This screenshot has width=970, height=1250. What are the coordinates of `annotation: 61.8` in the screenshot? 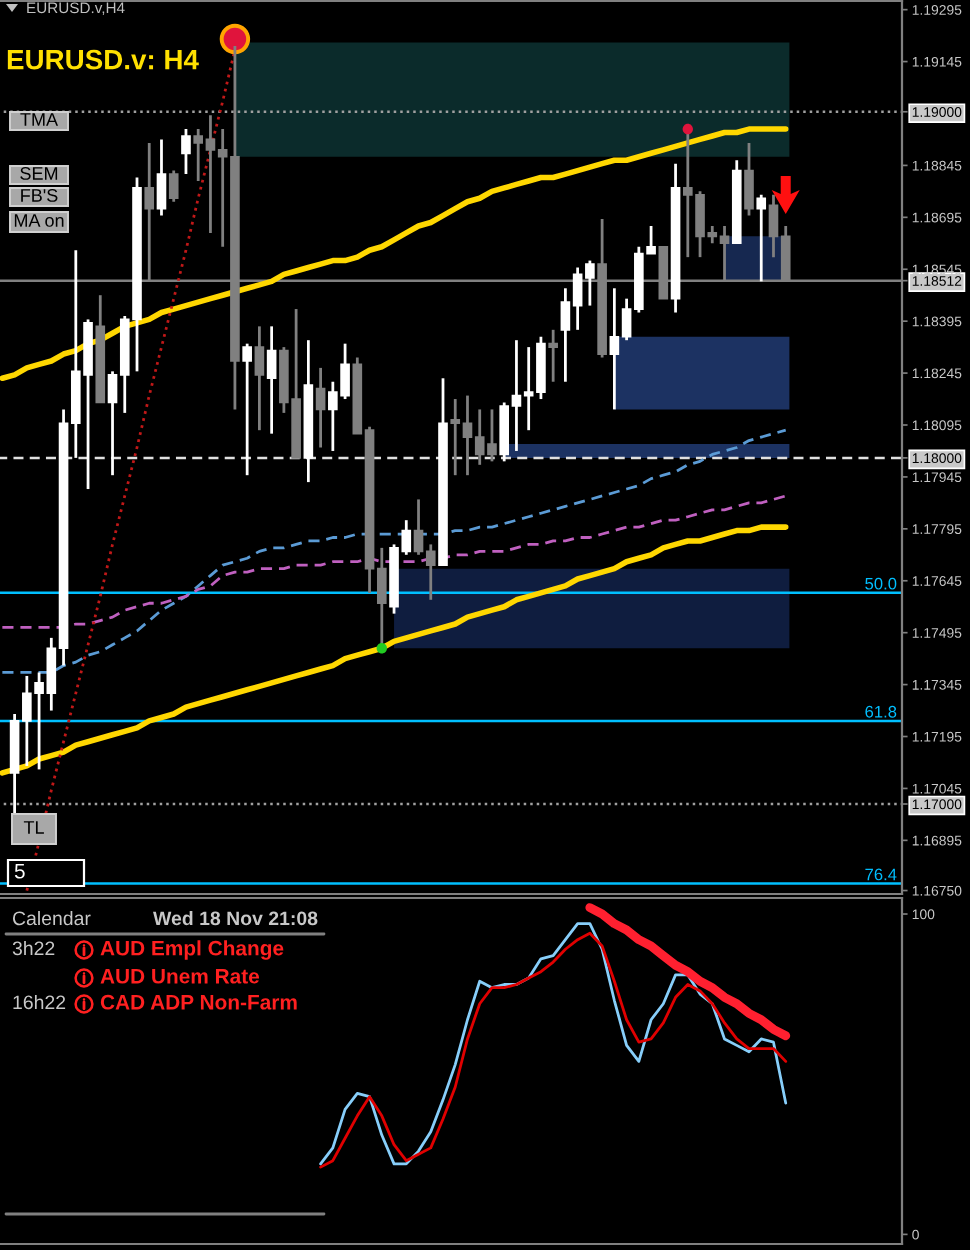 It's located at (881, 711).